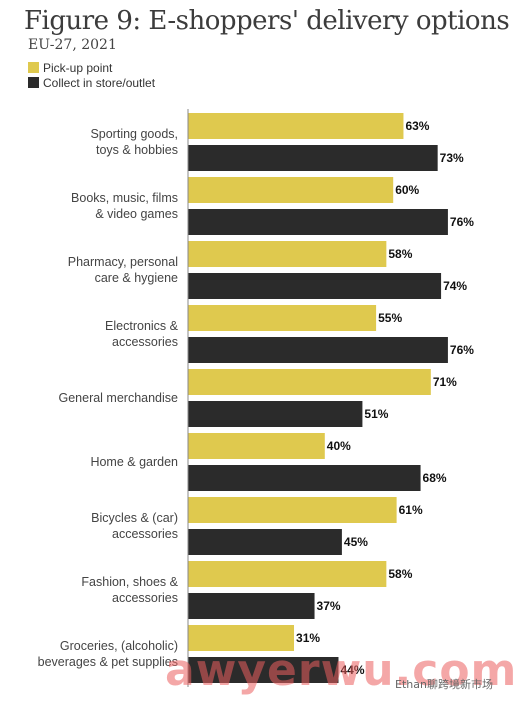 The image size is (525, 704). I want to click on value-label-pickup-7: 58%, so click(400, 574).